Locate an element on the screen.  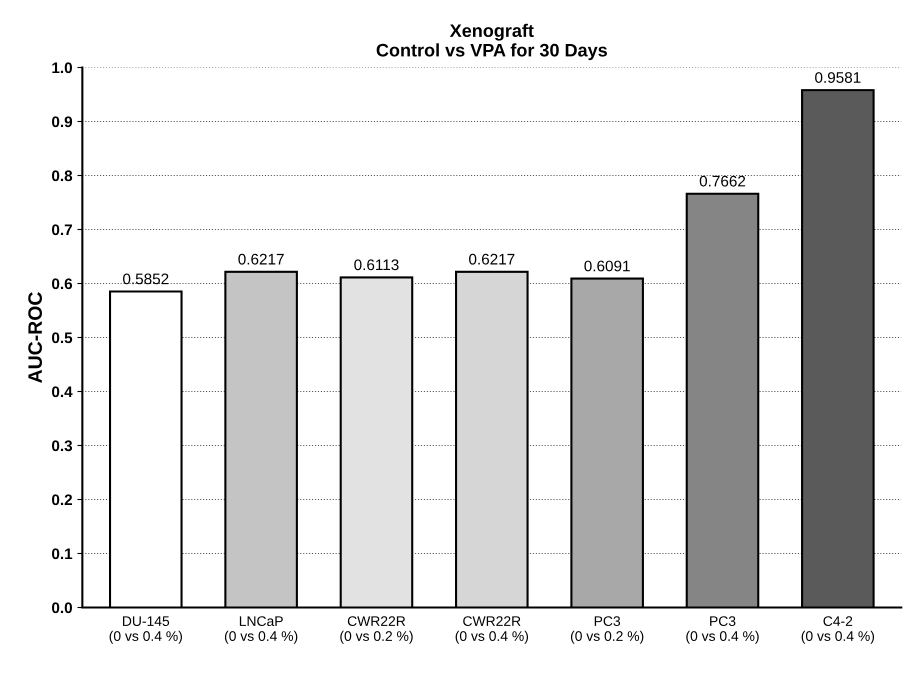
y-tick-label: 0.5 is located at coordinates (62, 338).